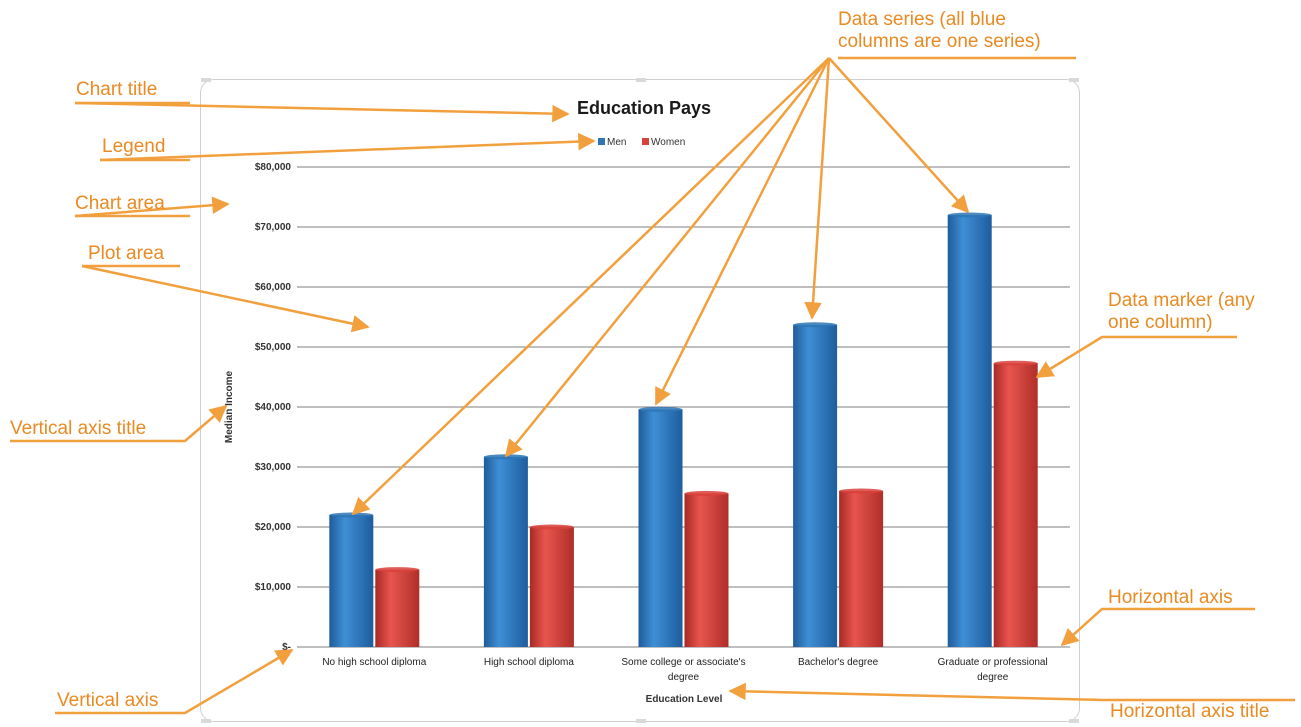 Image resolution: width=1301 pixels, height=727 pixels. I want to click on callout-data-marker: Data marker (any one column), so click(1181, 311).